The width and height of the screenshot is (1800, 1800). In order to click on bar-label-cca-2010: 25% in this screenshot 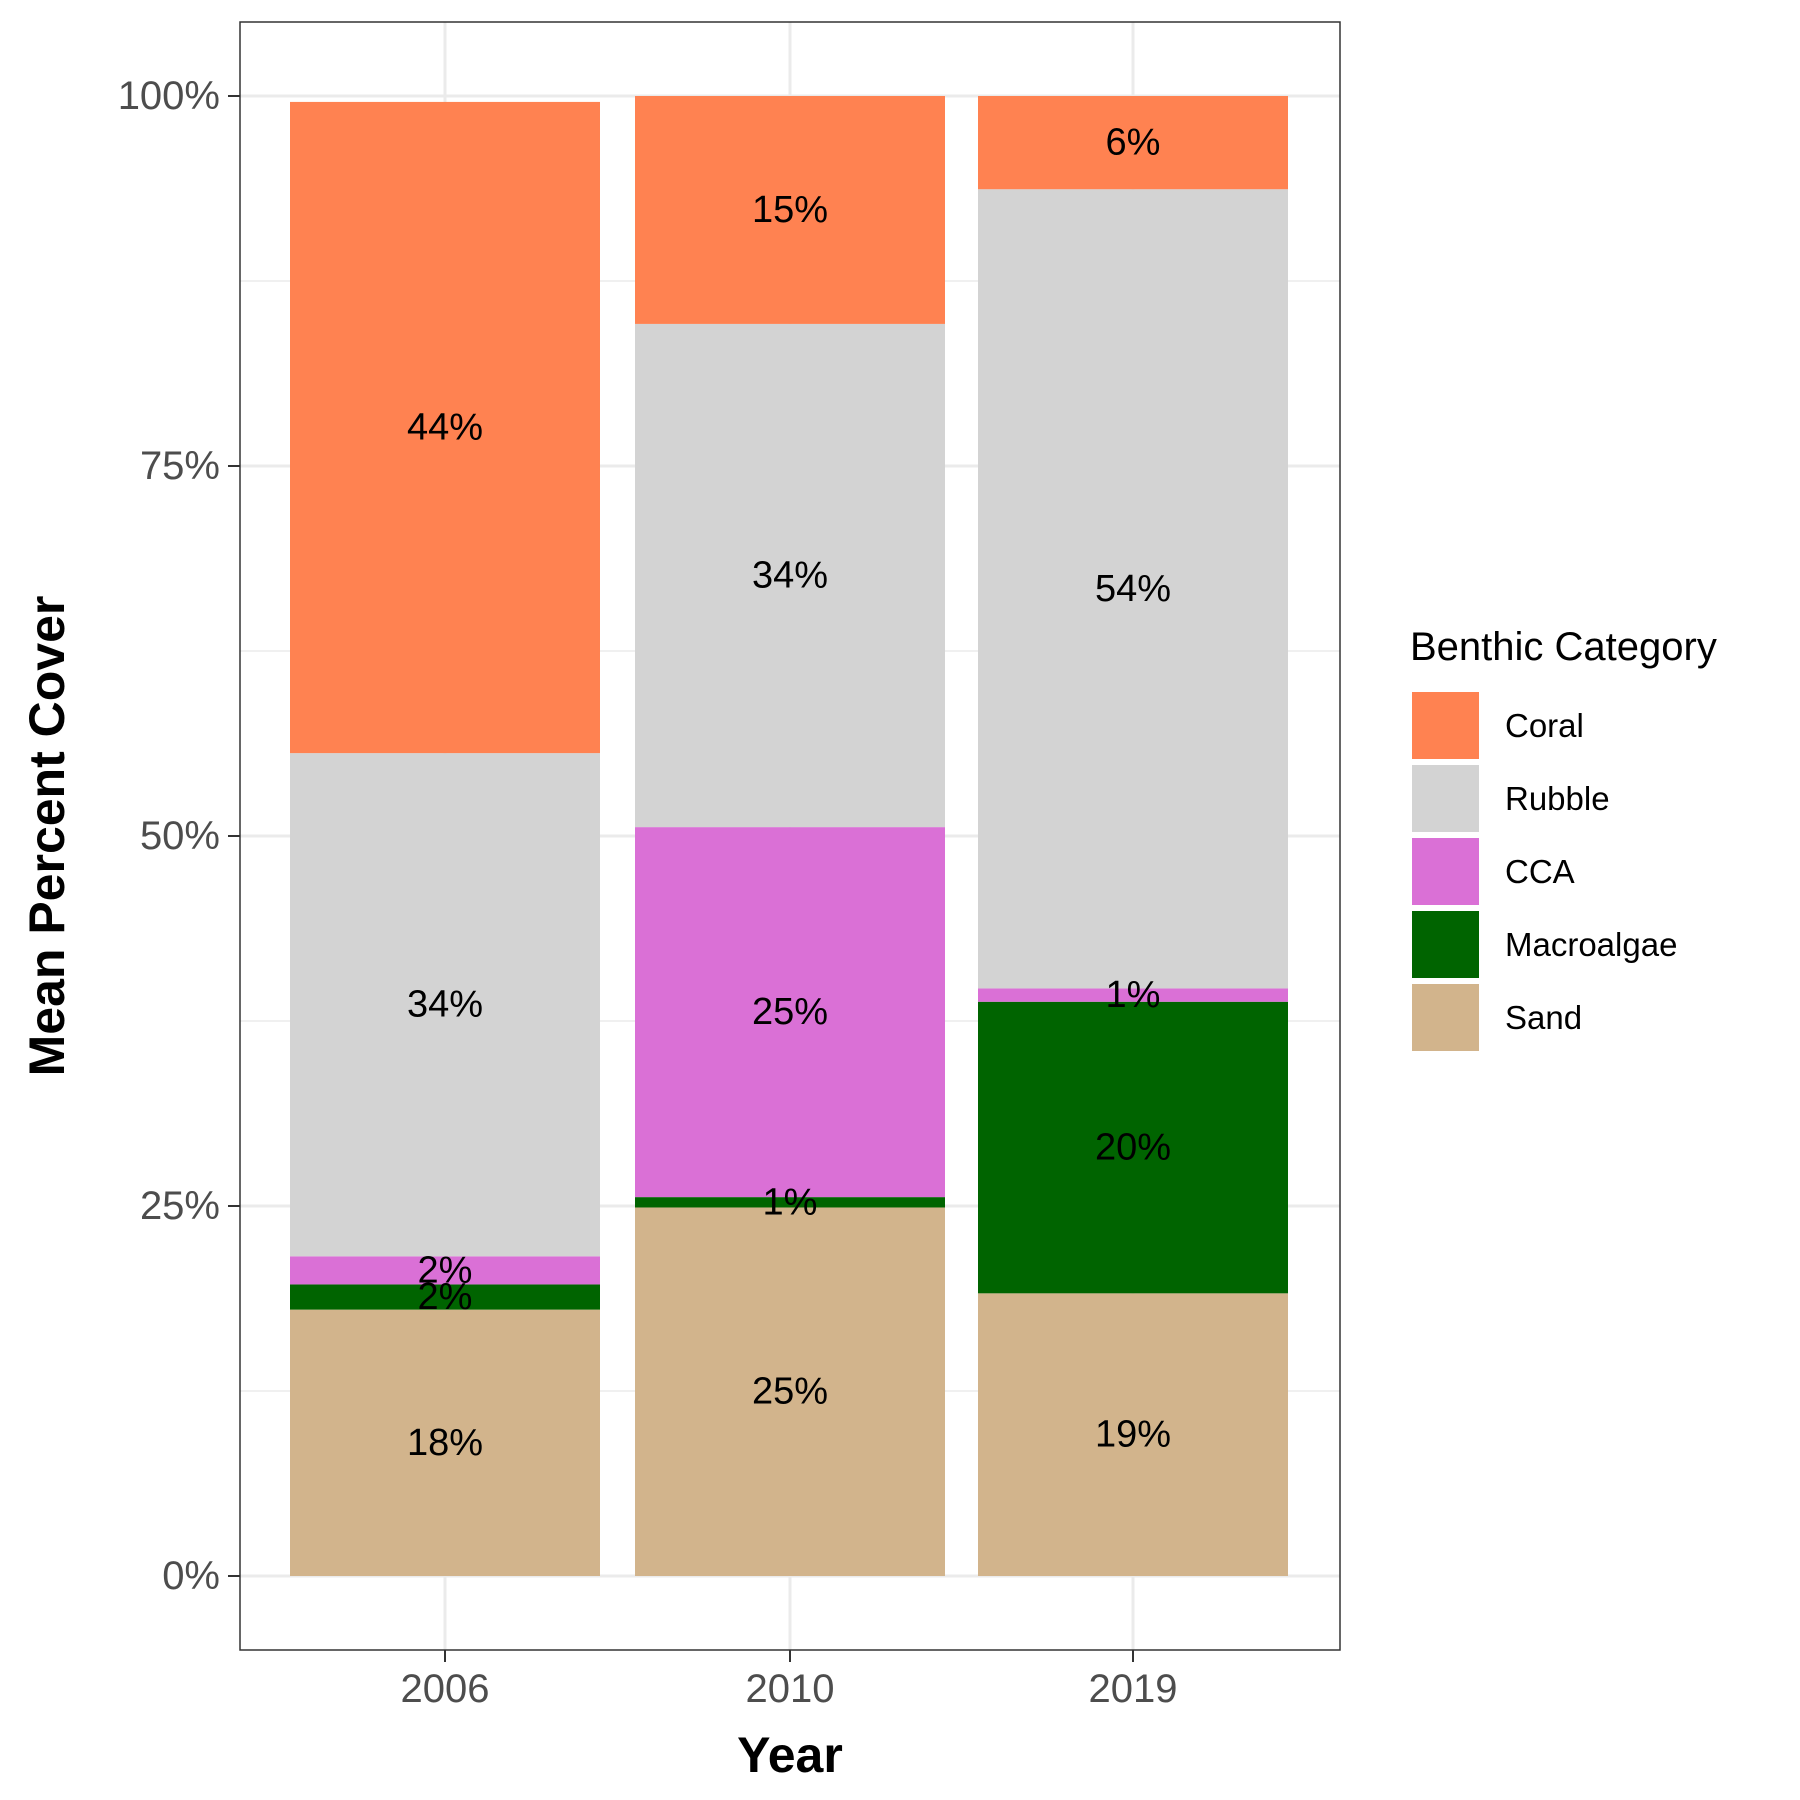, I will do `click(790, 1012)`.